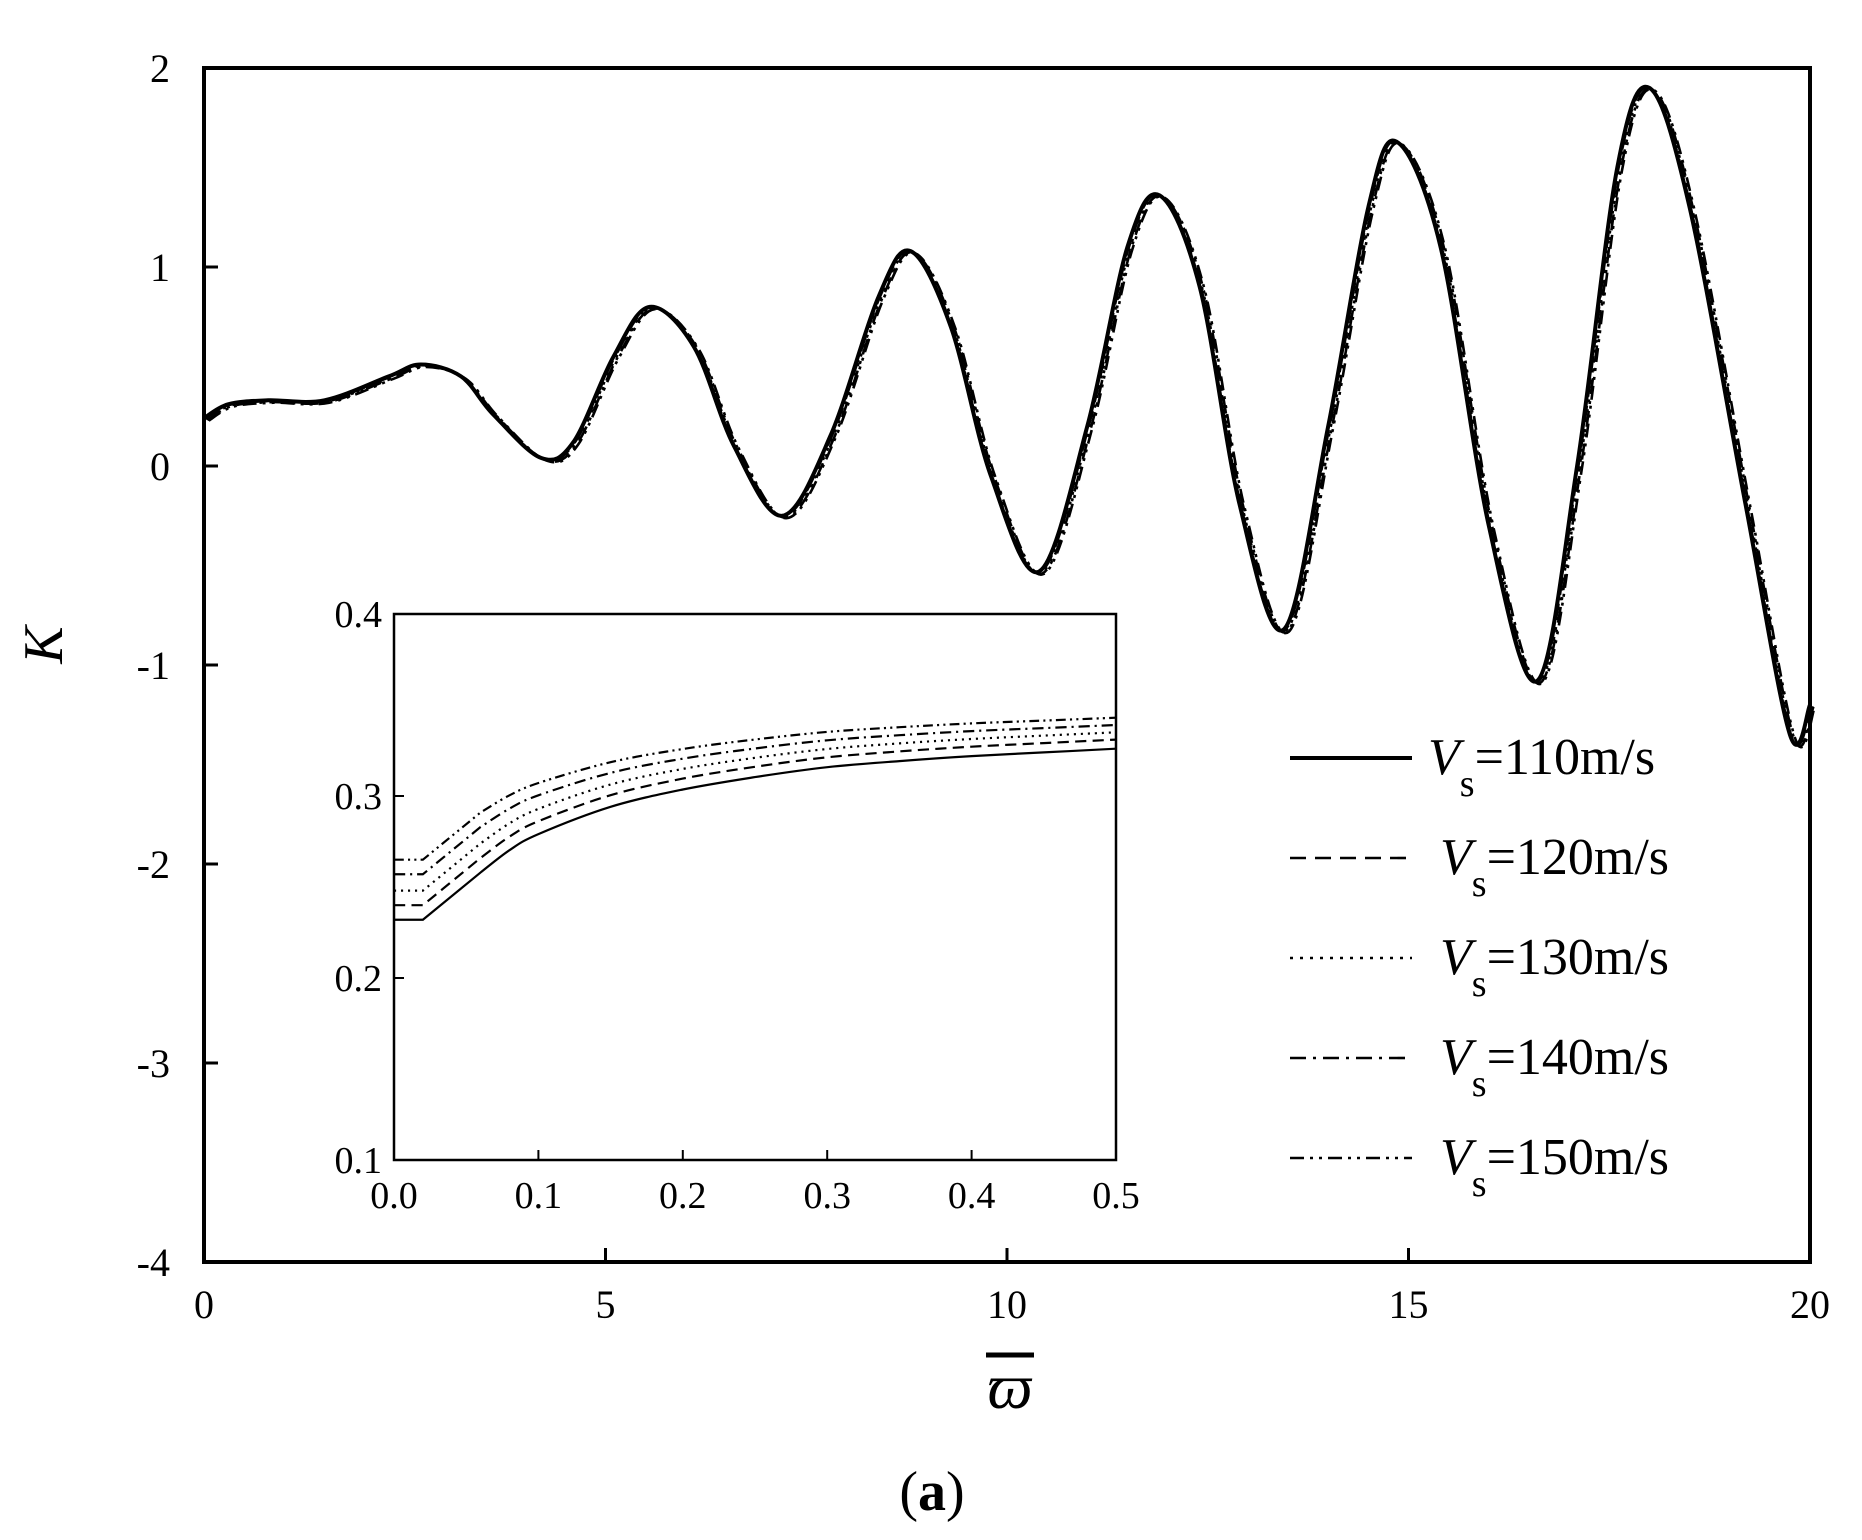 The height and width of the screenshot is (1540, 1862). Describe the element at coordinates (683, 1196) in the screenshot. I see `inset-x-tick-label: 0.2` at that location.